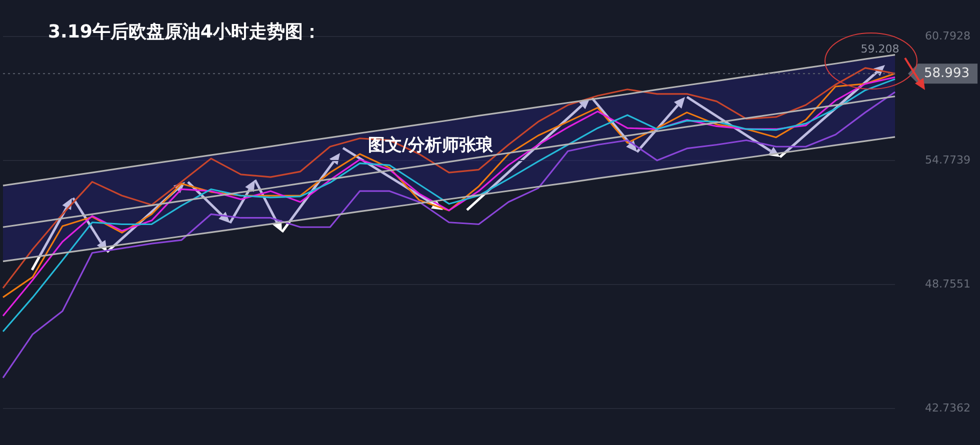 This screenshot has width=980, height=445. What do you see at coordinates (947, 74) in the screenshot?
I see `ref-line-label: 58.993` at bounding box center [947, 74].